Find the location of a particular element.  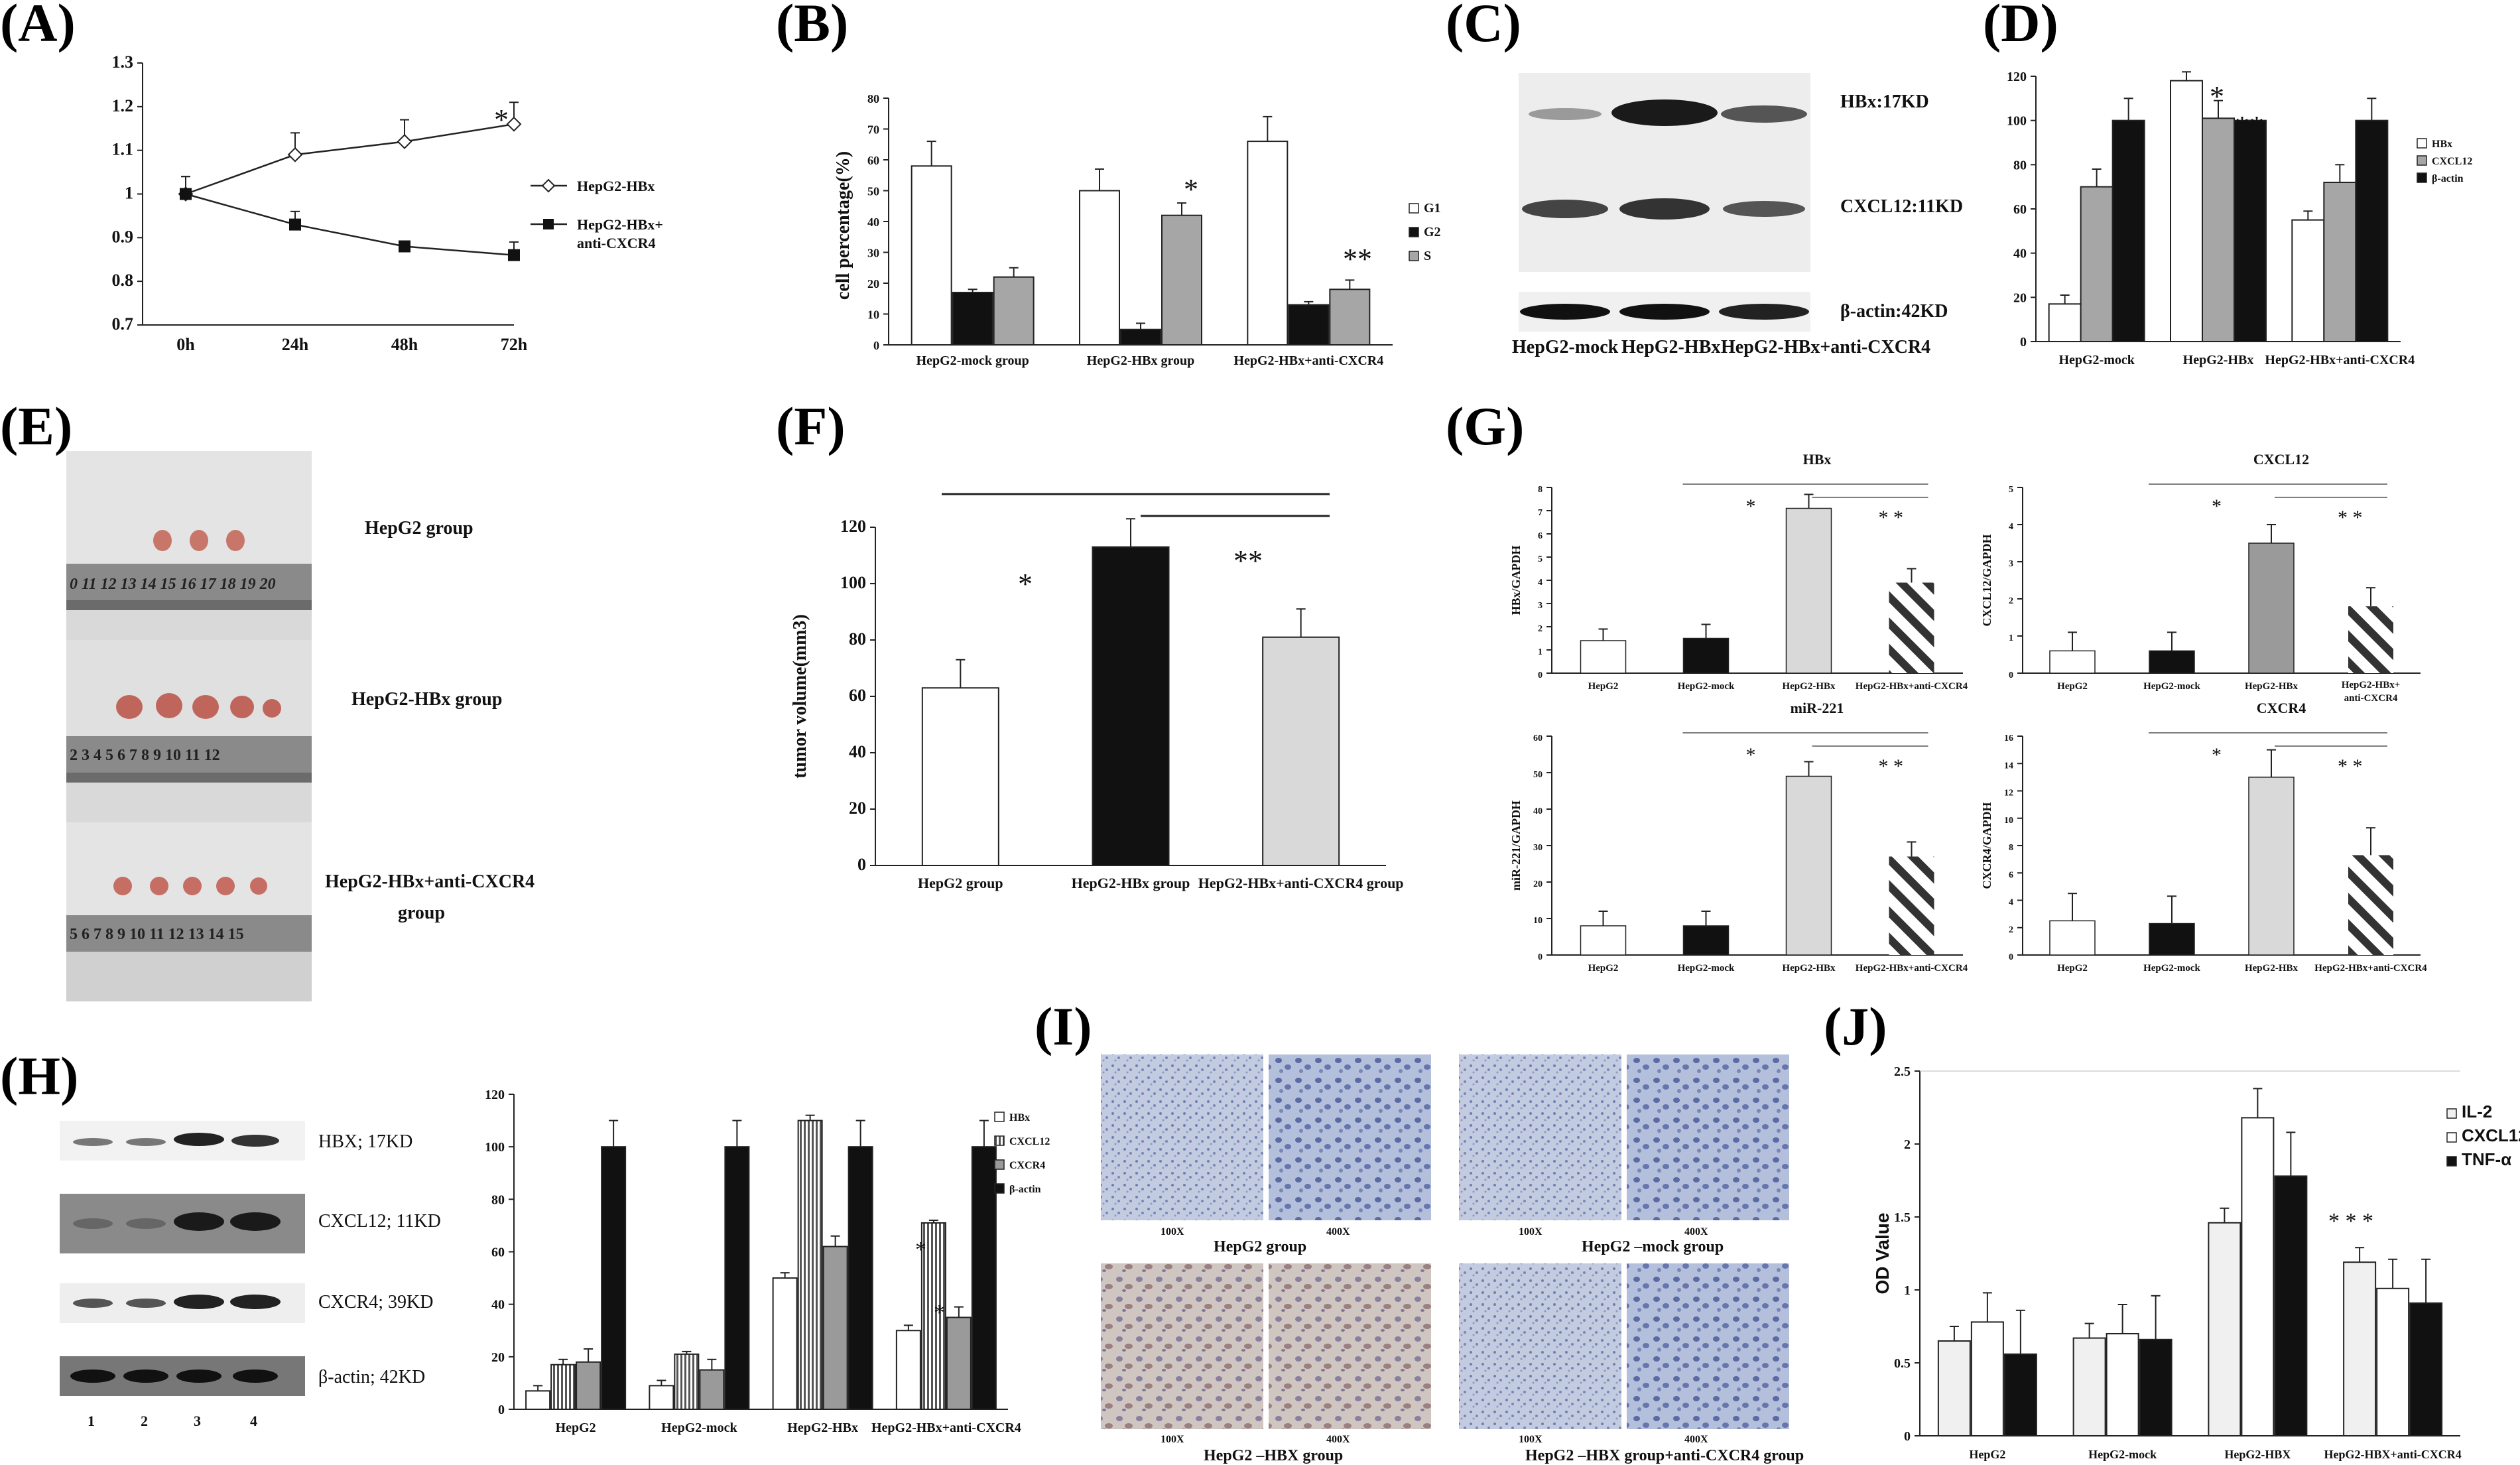

y-axis-title-g1: HBx/GAPDH is located at coordinates (1516, 580).